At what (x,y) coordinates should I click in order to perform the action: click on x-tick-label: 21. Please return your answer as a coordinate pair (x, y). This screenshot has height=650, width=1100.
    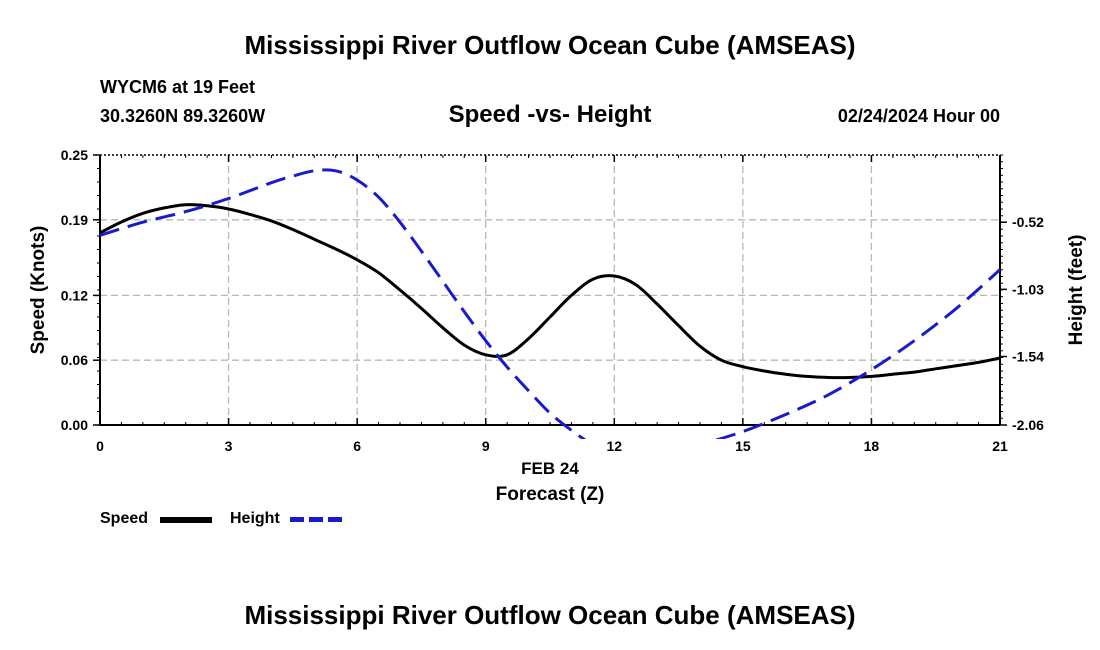
    Looking at the image, I should click on (1000, 446).